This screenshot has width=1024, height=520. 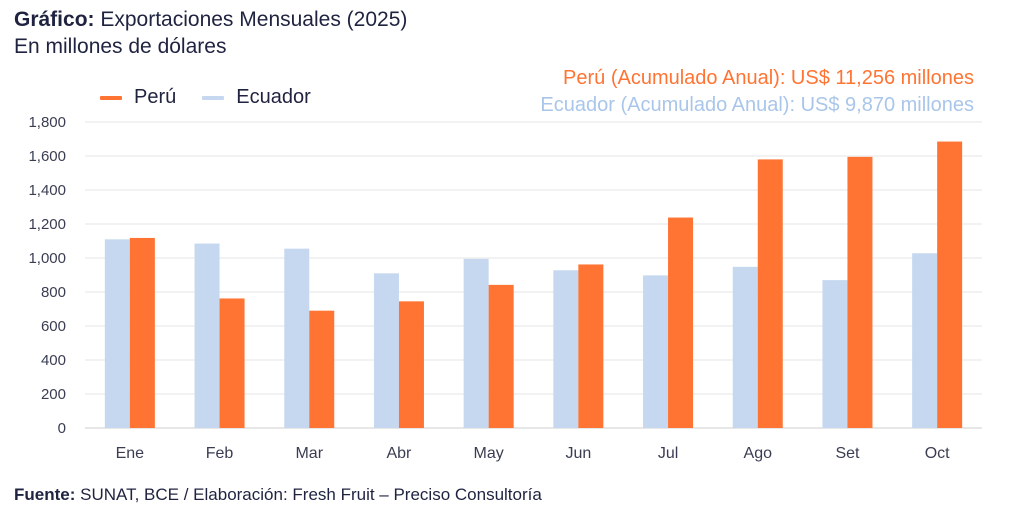 What do you see at coordinates (668, 453) in the screenshot?
I see `x-tick-label: Jul` at bounding box center [668, 453].